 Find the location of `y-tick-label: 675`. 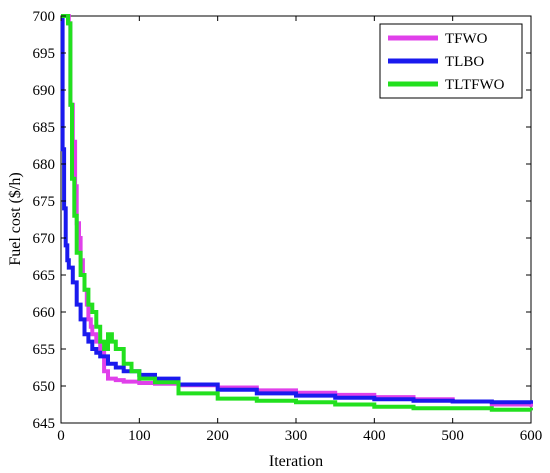

y-tick-label: 675 is located at coordinates (44, 202).